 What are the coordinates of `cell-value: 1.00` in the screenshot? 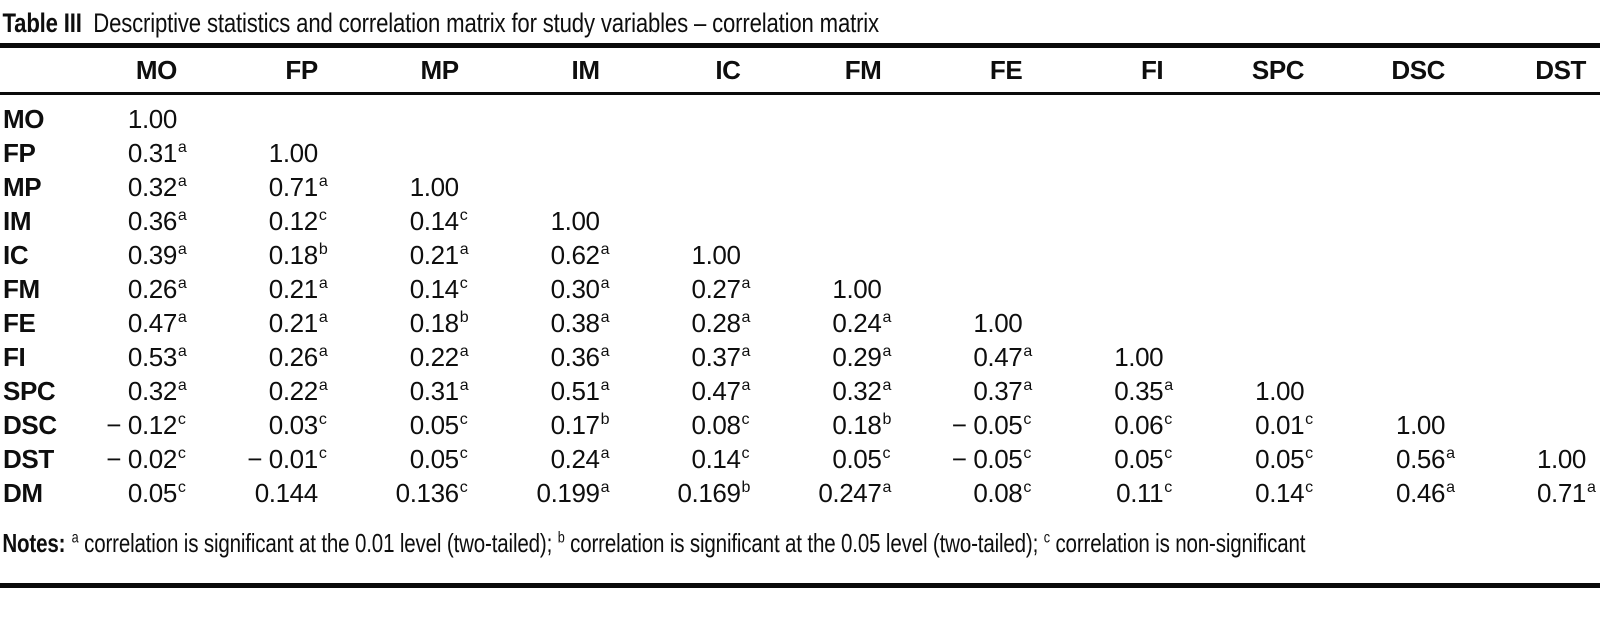 It's located at (434, 187).